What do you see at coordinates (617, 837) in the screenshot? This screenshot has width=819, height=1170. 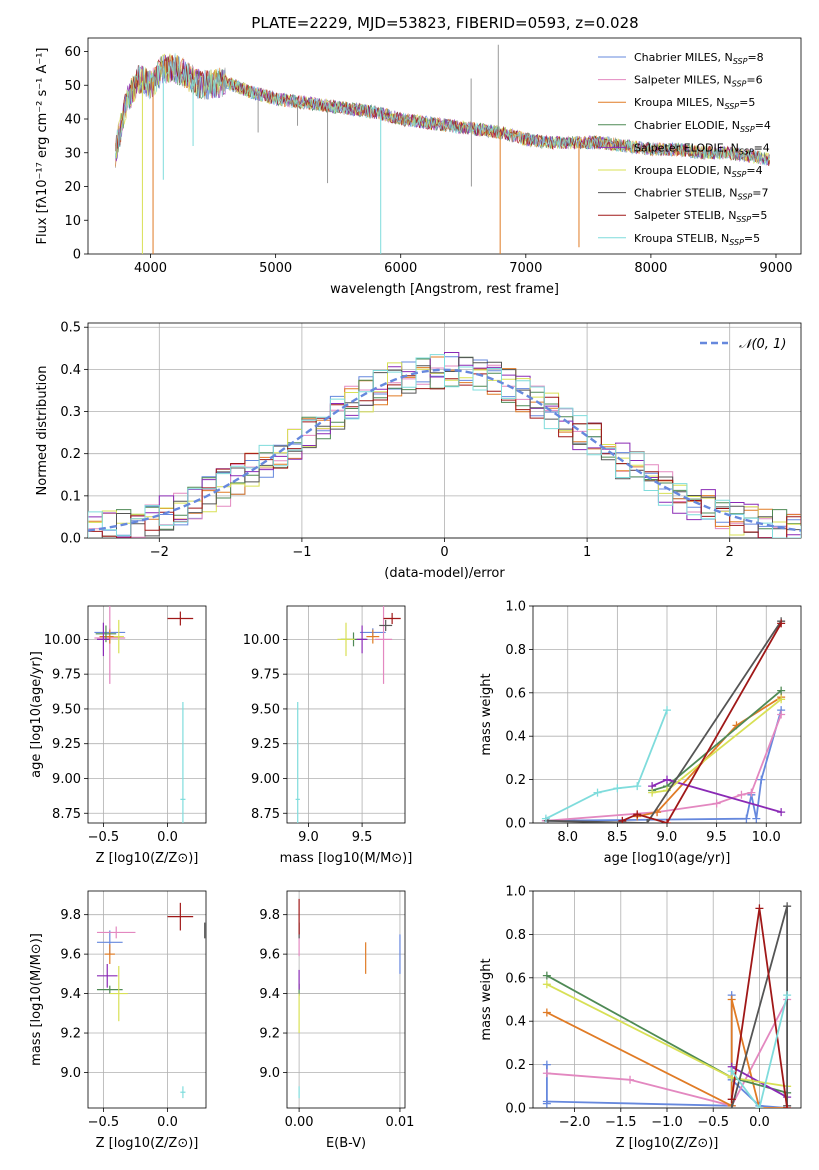 I see `x-tick-label: 8.5` at bounding box center [617, 837].